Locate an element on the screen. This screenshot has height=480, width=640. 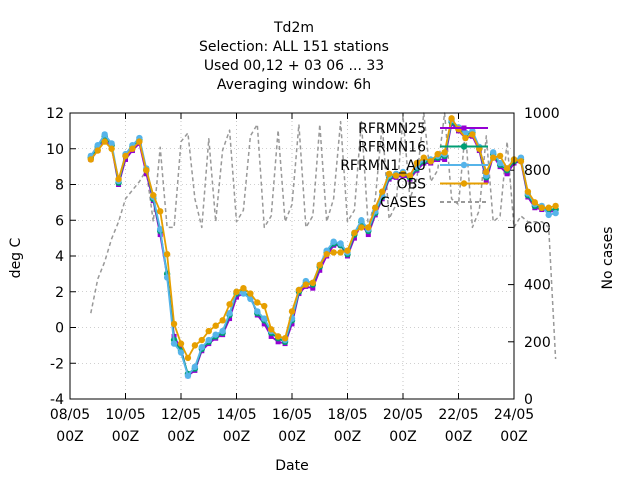
legend-label: RFRMN16 is located at coordinates (392, 148).